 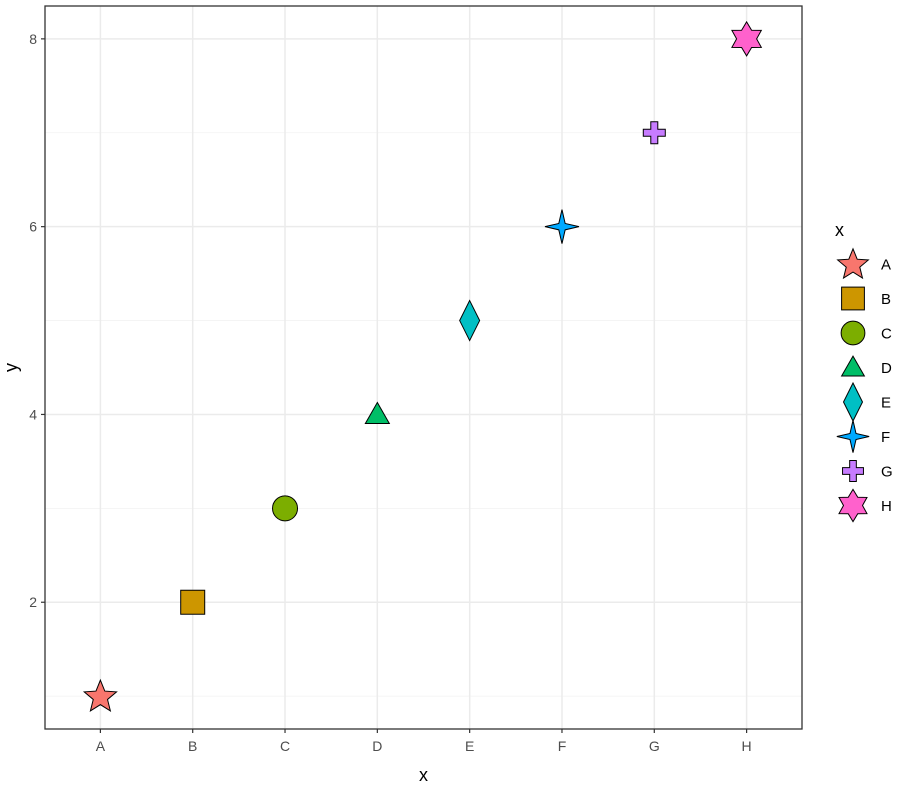 I want to click on data-point-a, so click(x=100, y=695).